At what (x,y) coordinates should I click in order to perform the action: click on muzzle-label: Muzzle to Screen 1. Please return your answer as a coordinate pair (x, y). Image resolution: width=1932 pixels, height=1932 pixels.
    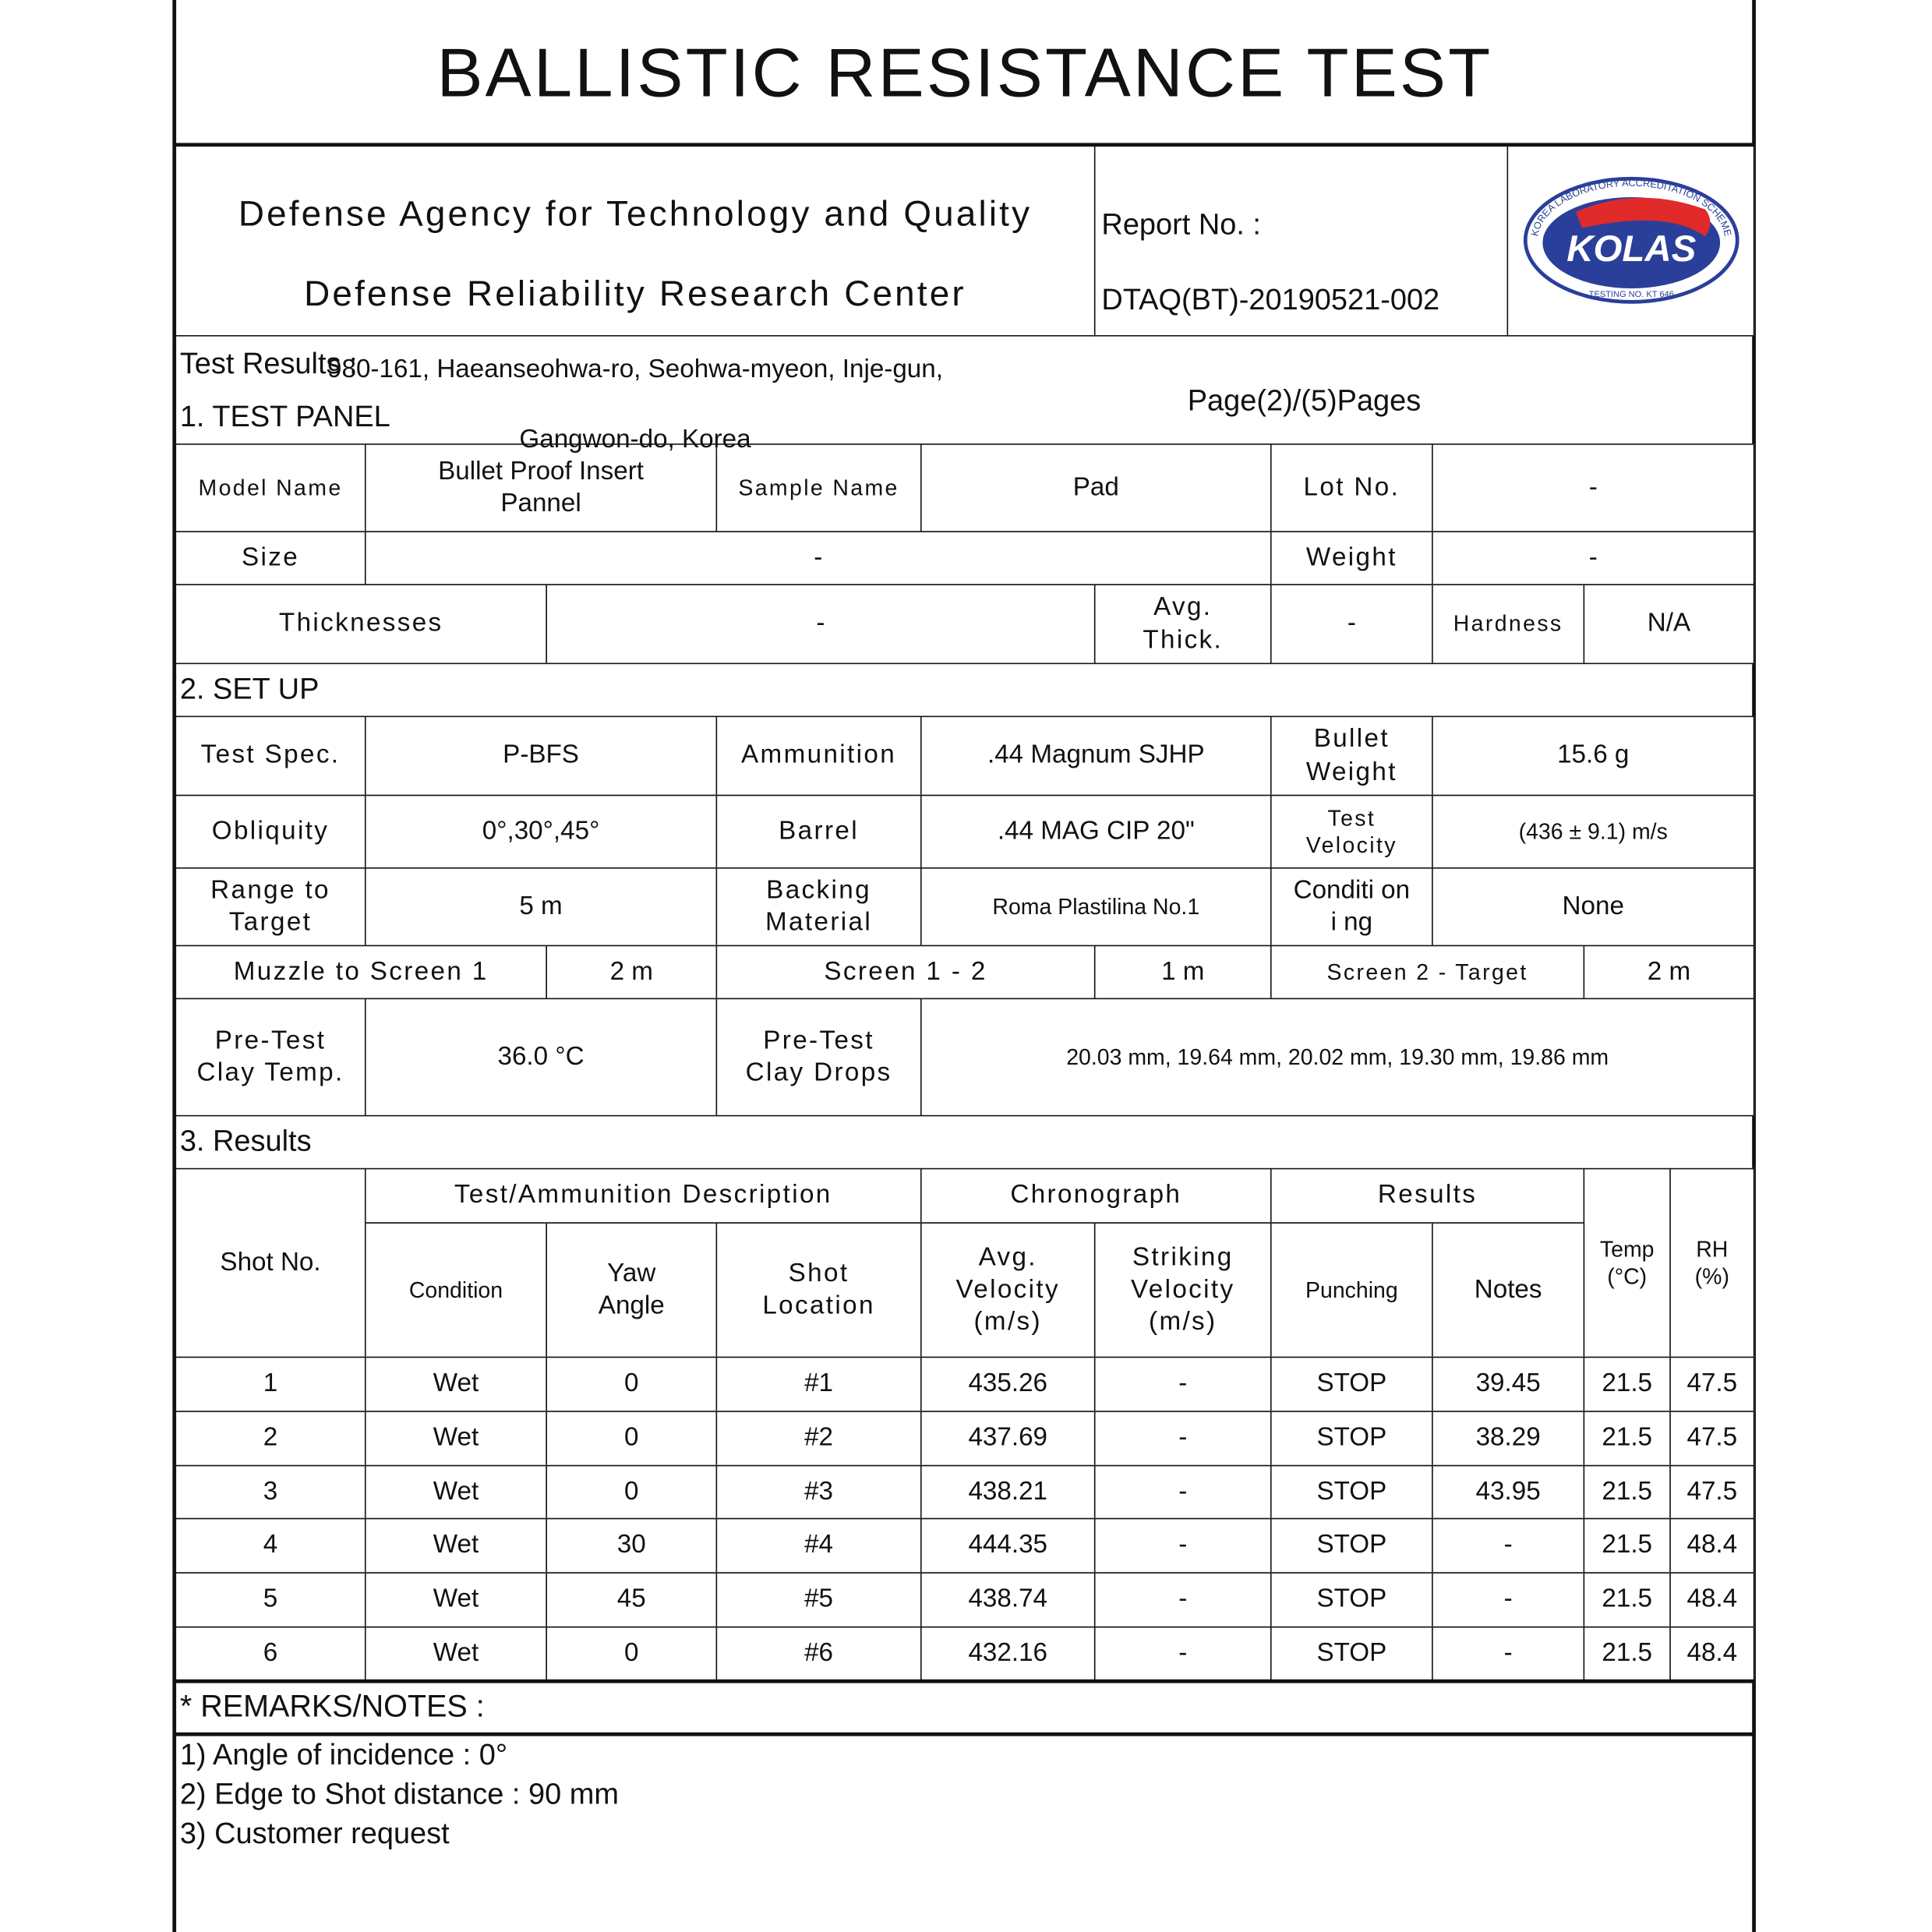
    Looking at the image, I should click on (361, 973).